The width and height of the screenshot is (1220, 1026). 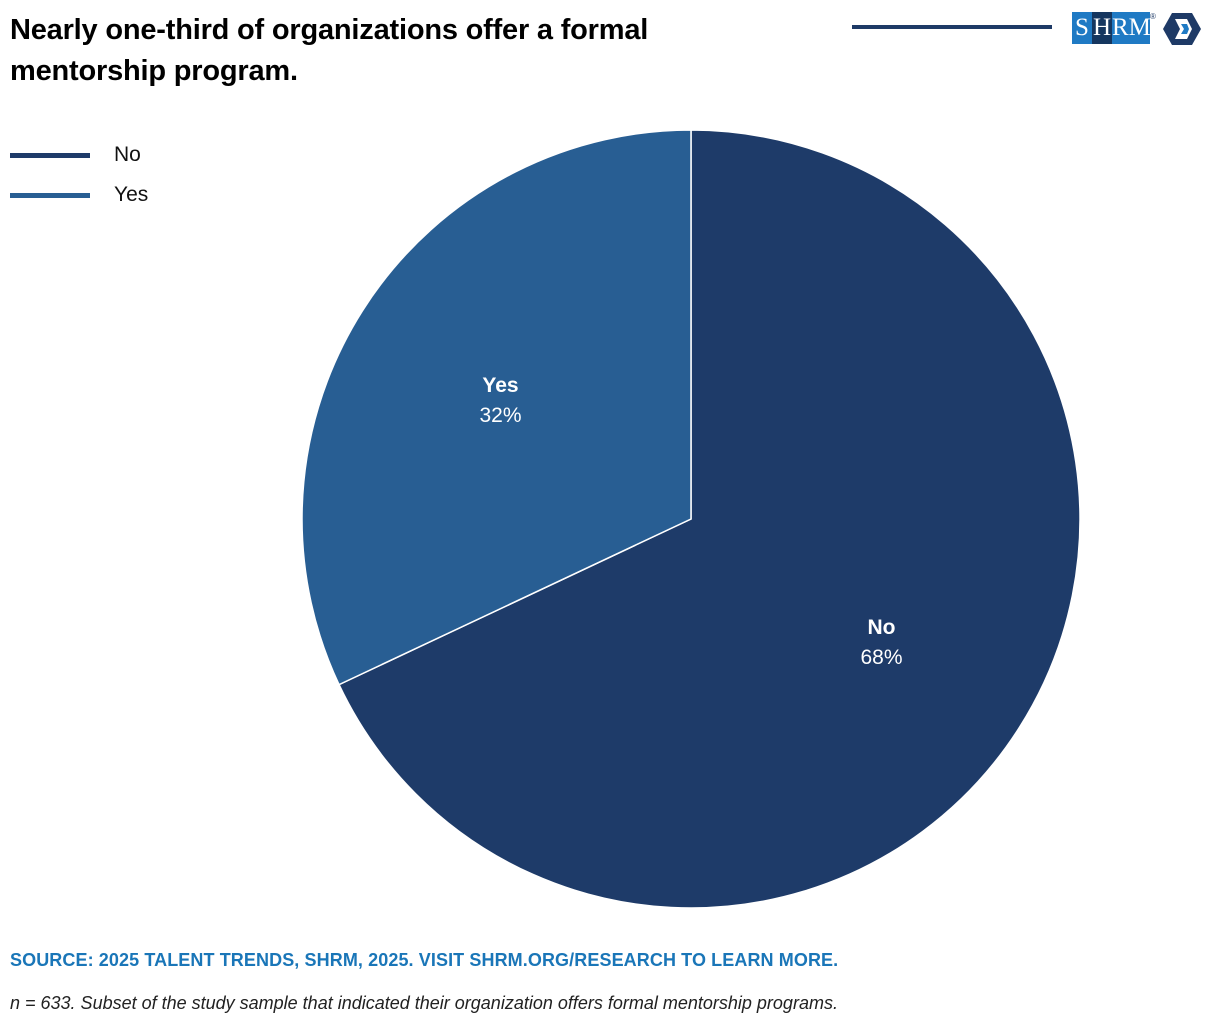 I want to click on legend-swatch-no, so click(x=50, y=155).